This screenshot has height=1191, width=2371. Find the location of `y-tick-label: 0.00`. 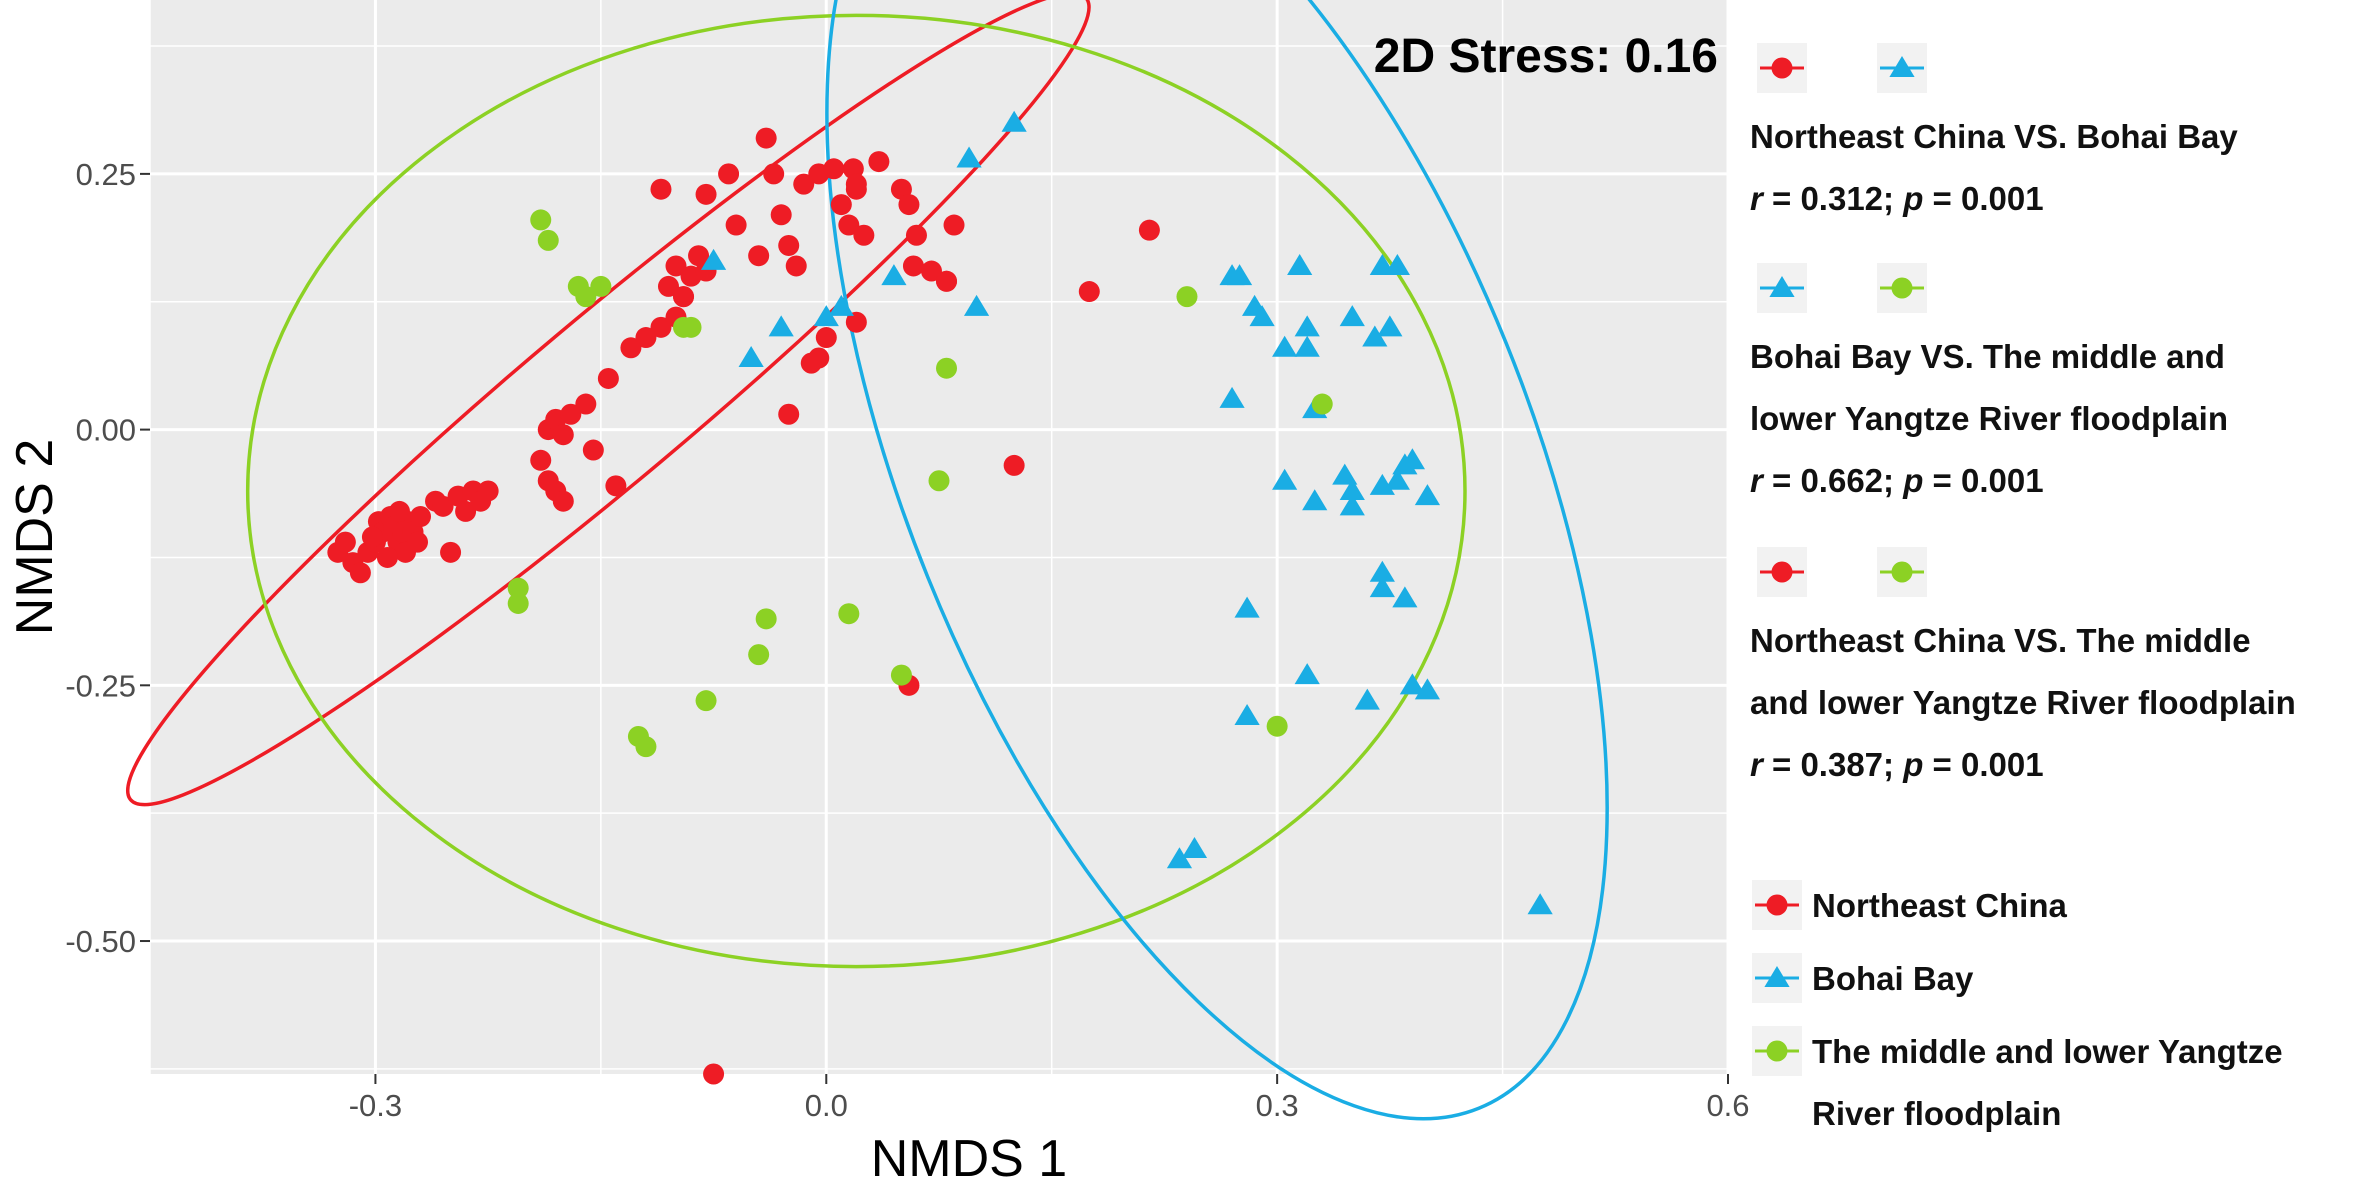

y-tick-label: 0.00 is located at coordinates (106, 430).